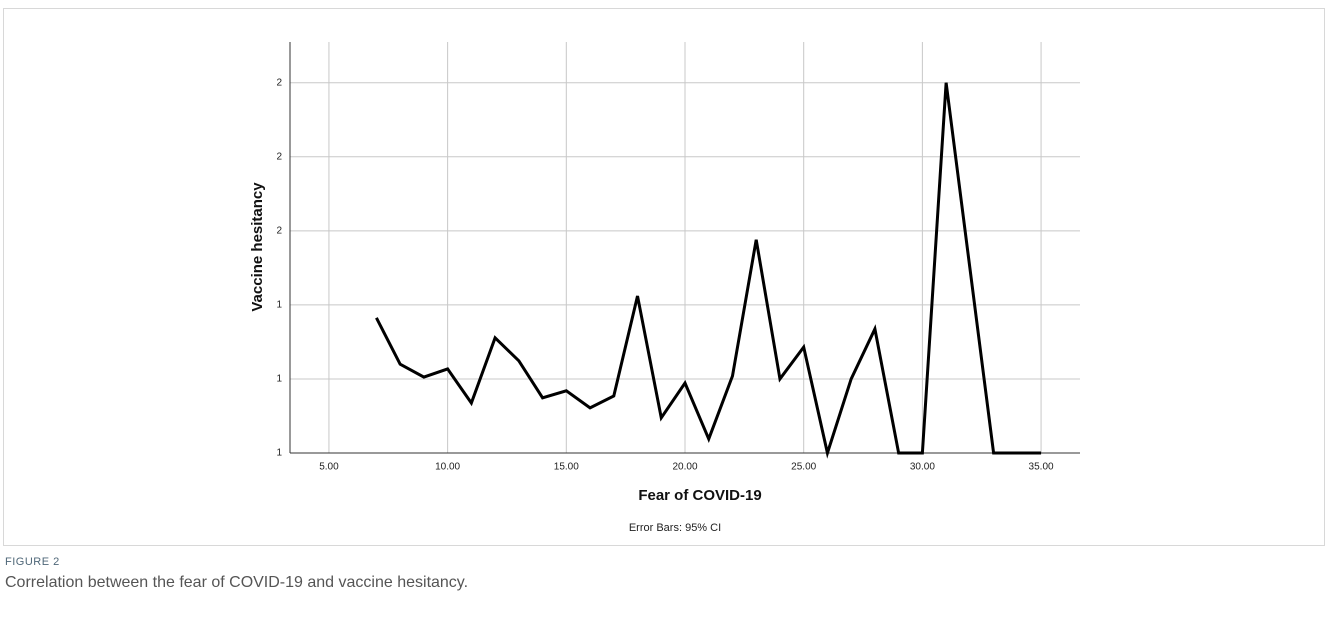 This screenshot has width=1328, height=618. Describe the element at coordinates (803, 467) in the screenshot. I see `x-tick-label: 25.00` at that location.